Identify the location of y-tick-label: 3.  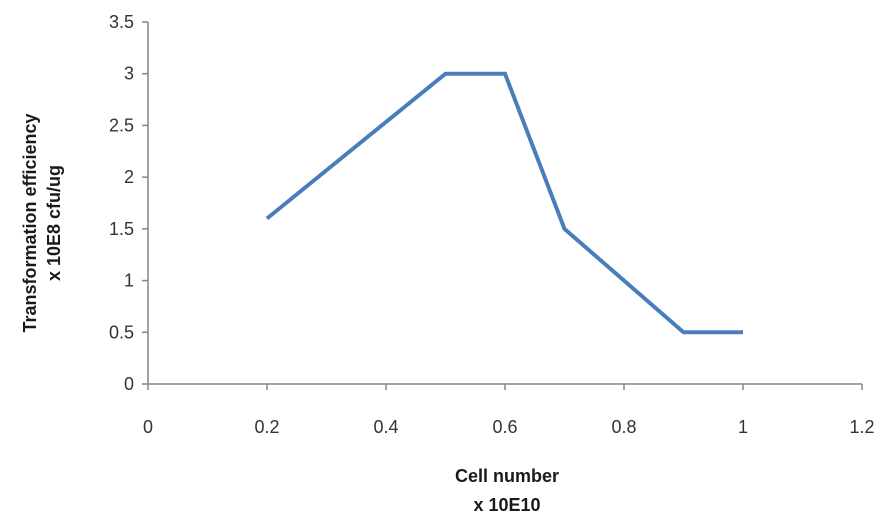
(129, 74).